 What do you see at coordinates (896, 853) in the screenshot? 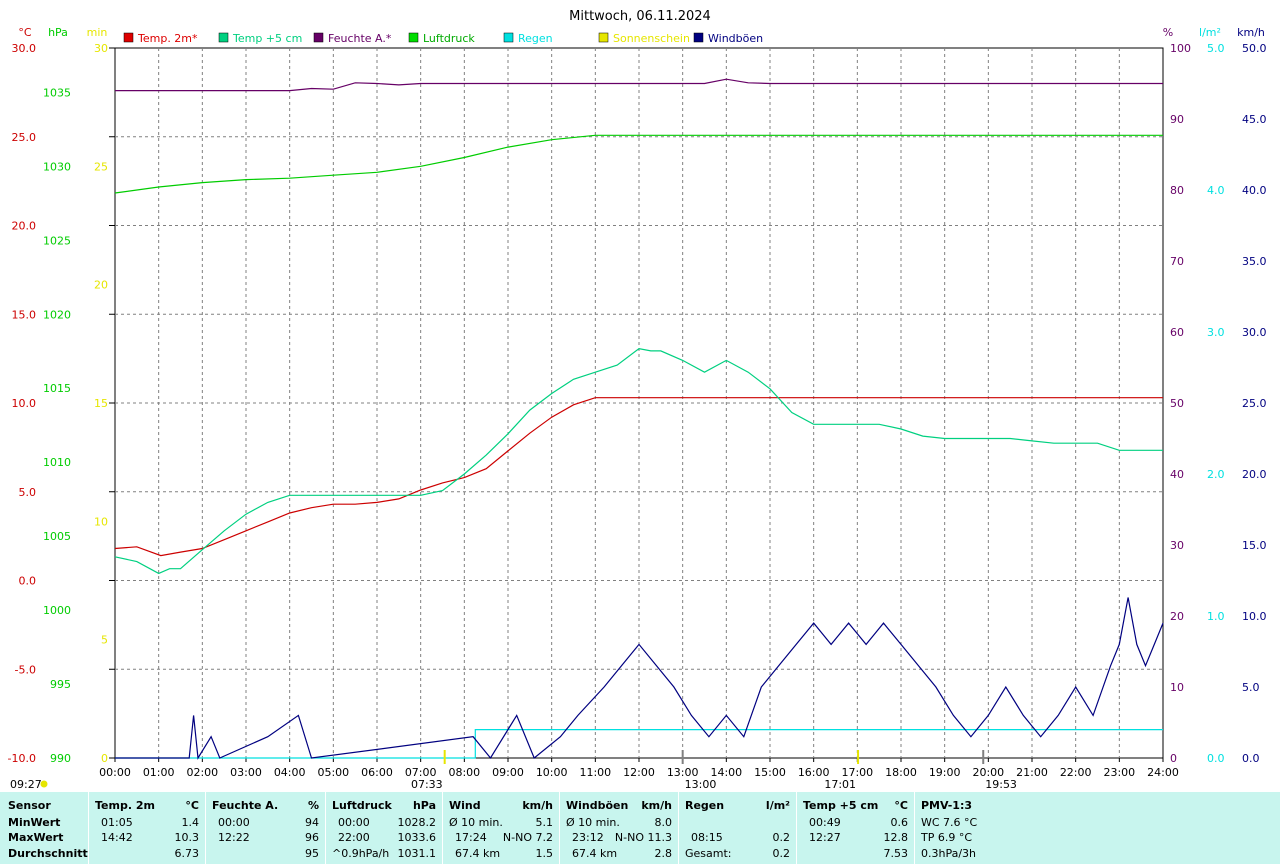
I see `temp5cm-avg: 7.53` at bounding box center [896, 853].